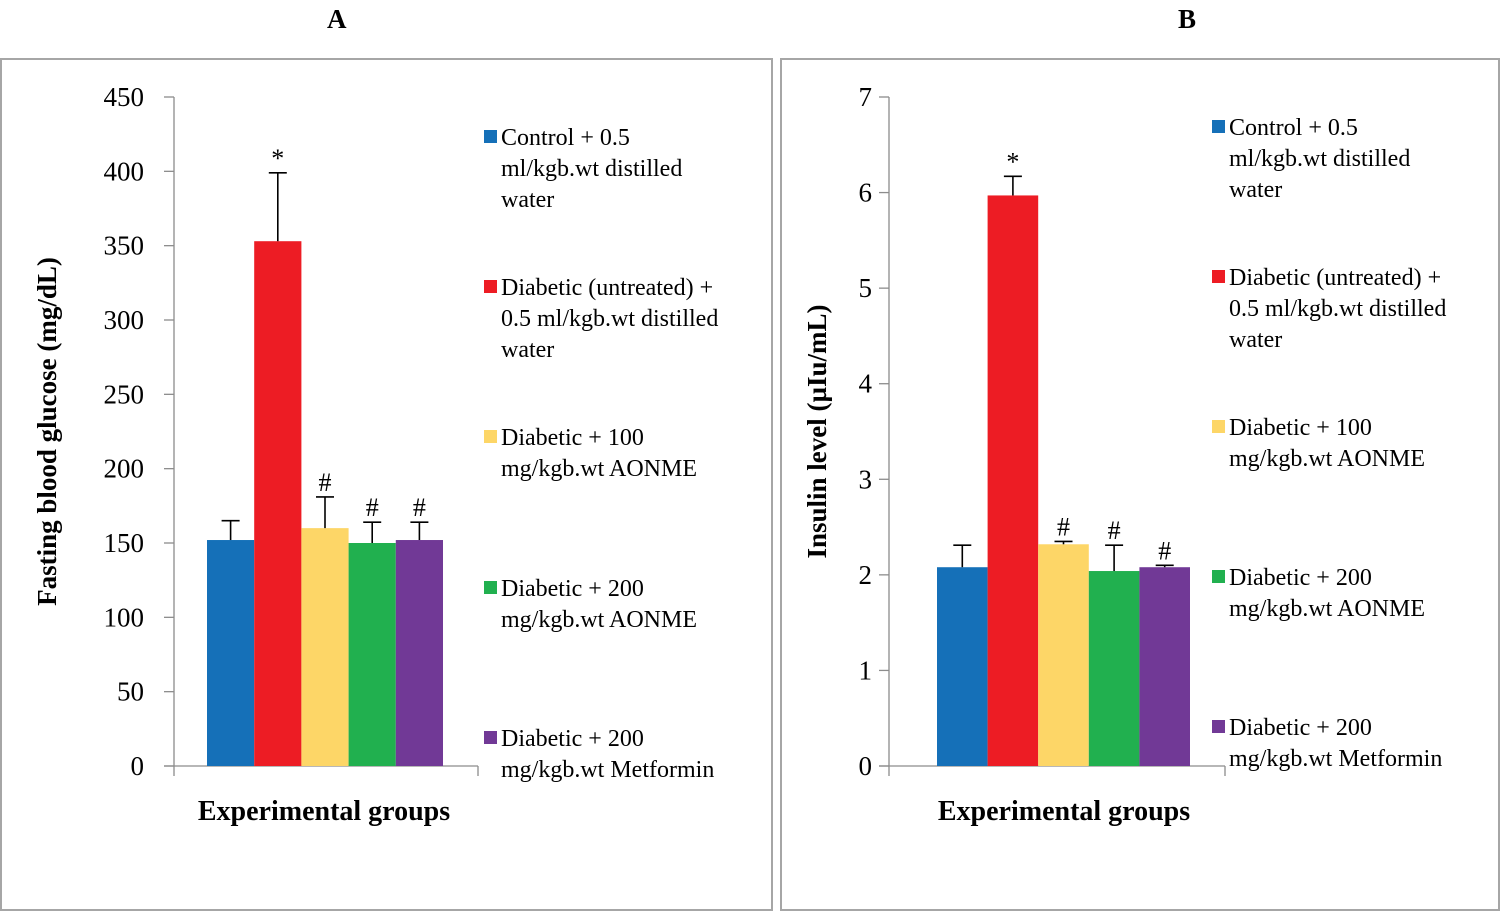  What do you see at coordinates (817, 431) in the screenshot?
I see `y-axis-title: Insulin level (µIu/mL)` at bounding box center [817, 431].